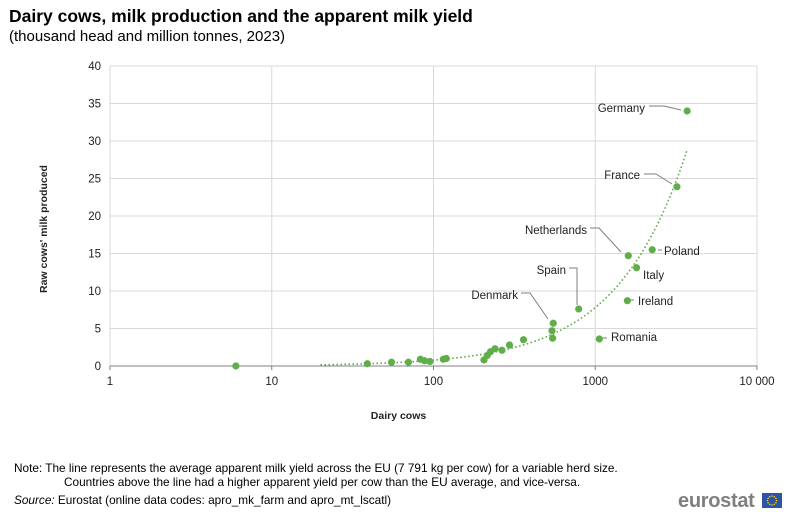 The image size is (800, 512). What do you see at coordinates (677, 187) in the screenshot?
I see `data-point-france` at bounding box center [677, 187].